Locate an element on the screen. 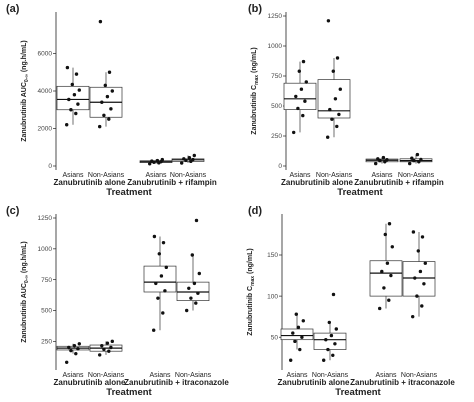 The height and width of the screenshot is (402, 474). y-axis-label-main: Zanubrutinib AUC is located at coordinates (24, 313).